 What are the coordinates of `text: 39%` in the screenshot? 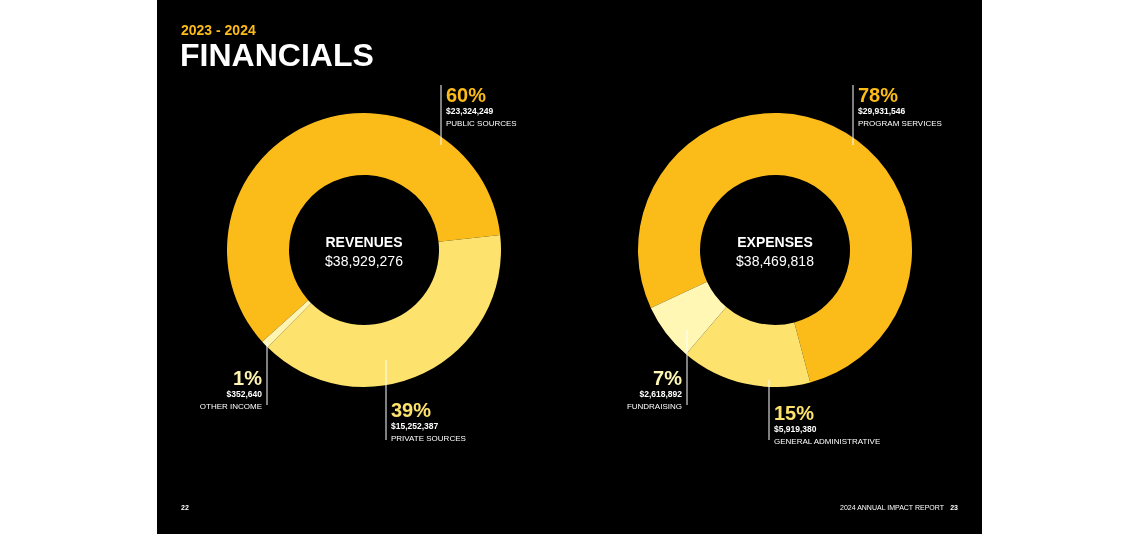 It's located at (411, 410).